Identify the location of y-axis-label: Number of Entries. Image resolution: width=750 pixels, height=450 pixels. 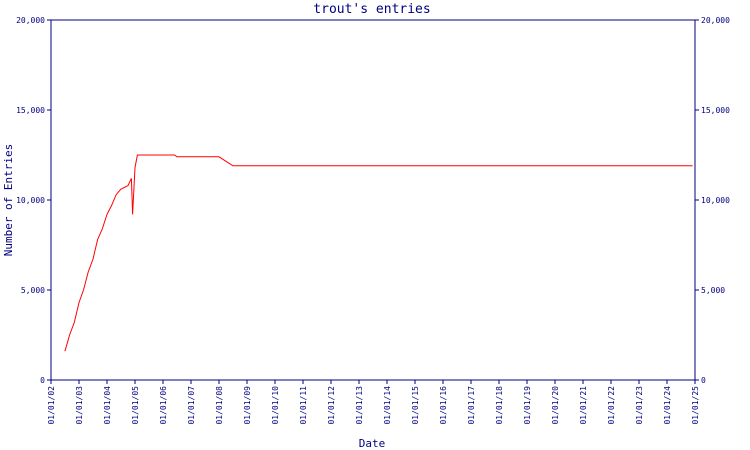
(8, 200).